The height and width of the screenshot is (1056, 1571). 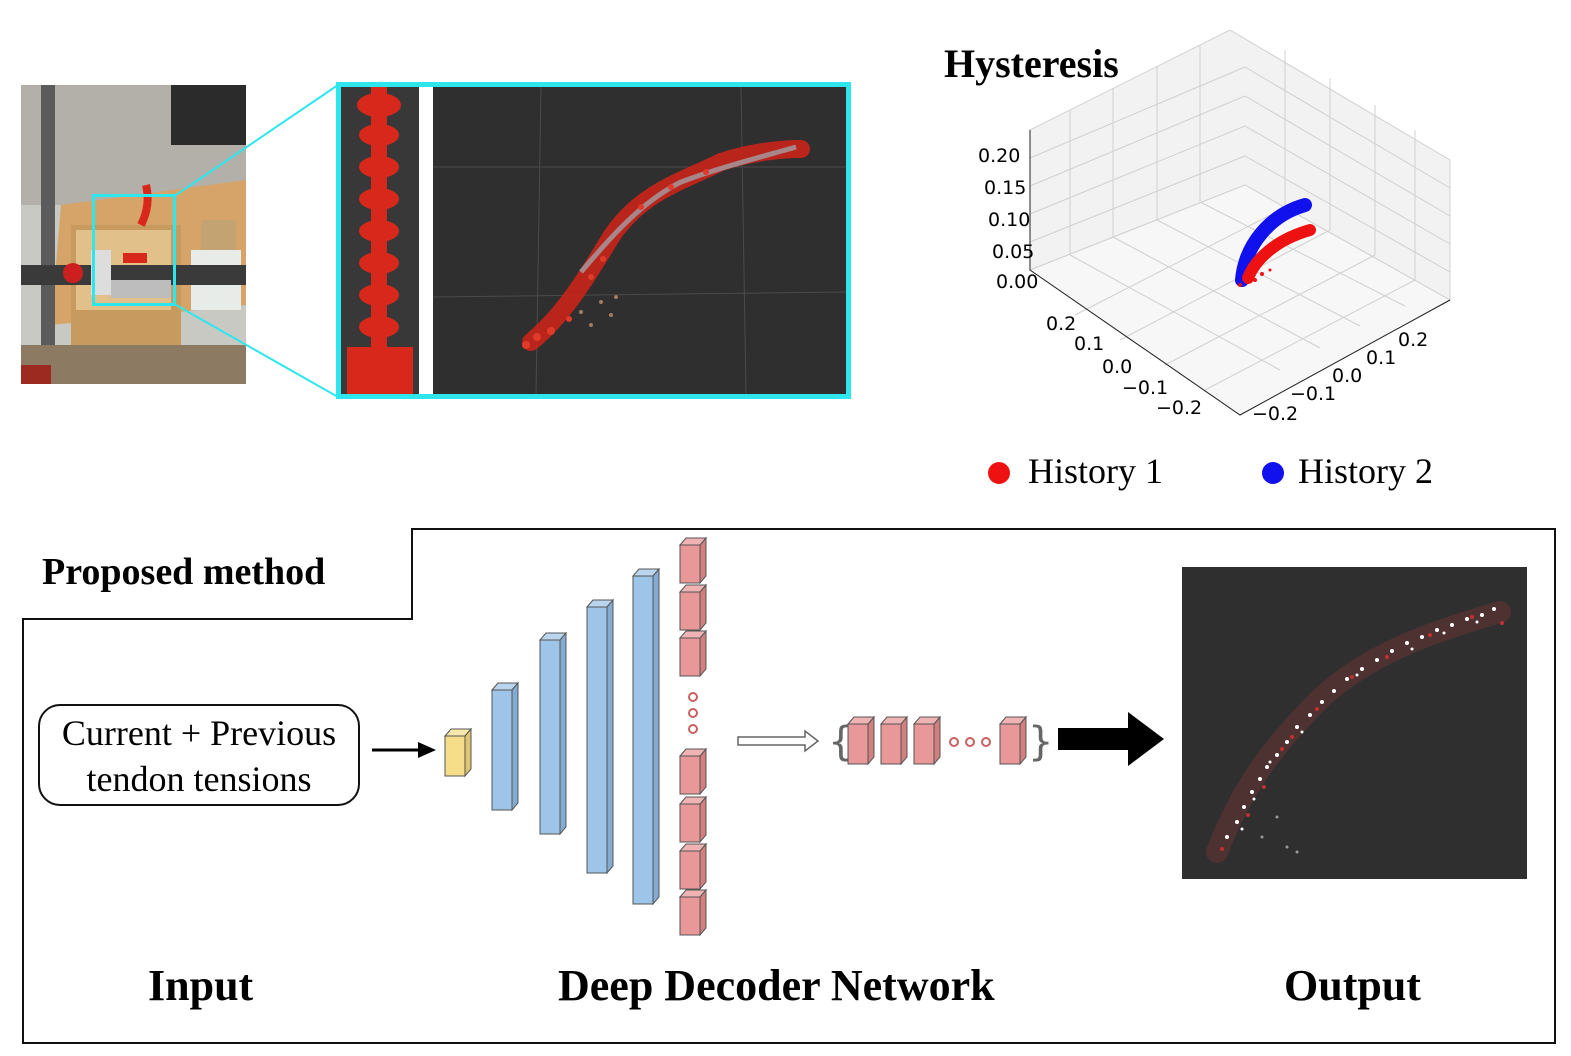 What do you see at coordinates (1017, 282) in the screenshot?
I see `z-tick: 0.00` at bounding box center [1017, 282].